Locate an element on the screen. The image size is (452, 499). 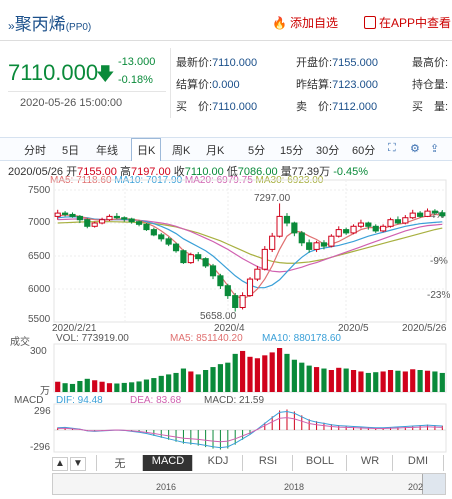
field-settle: 结算价:0.000 is located at coordinates (208, 85).